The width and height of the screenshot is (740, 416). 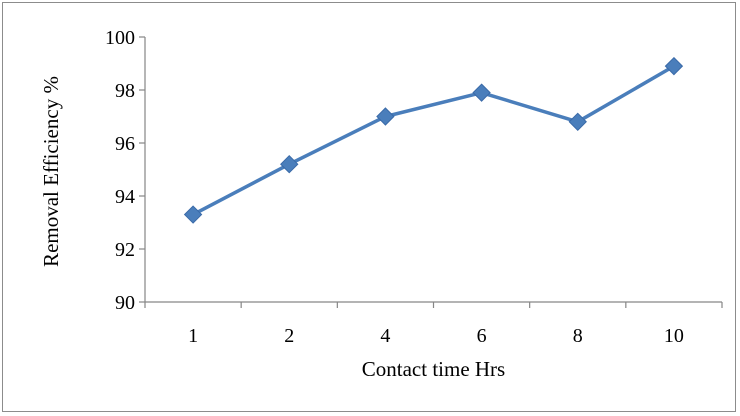 What do you see at coordinates (125, 144) in the screenshot?
I see `y-tick-label: 96` at bounding box center [125, 144].